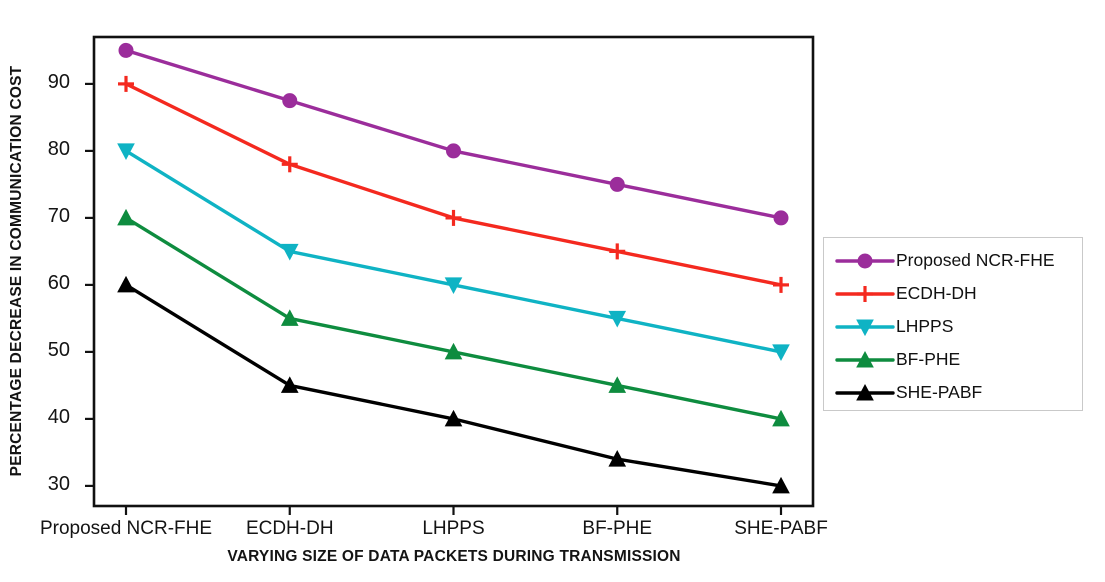 The height and width of the screenshot is (582, 1105). What do you see at coordinates (58, 416) in the screenshot?
I see `y-tick-label: 40` at bounding box center [58, 416].